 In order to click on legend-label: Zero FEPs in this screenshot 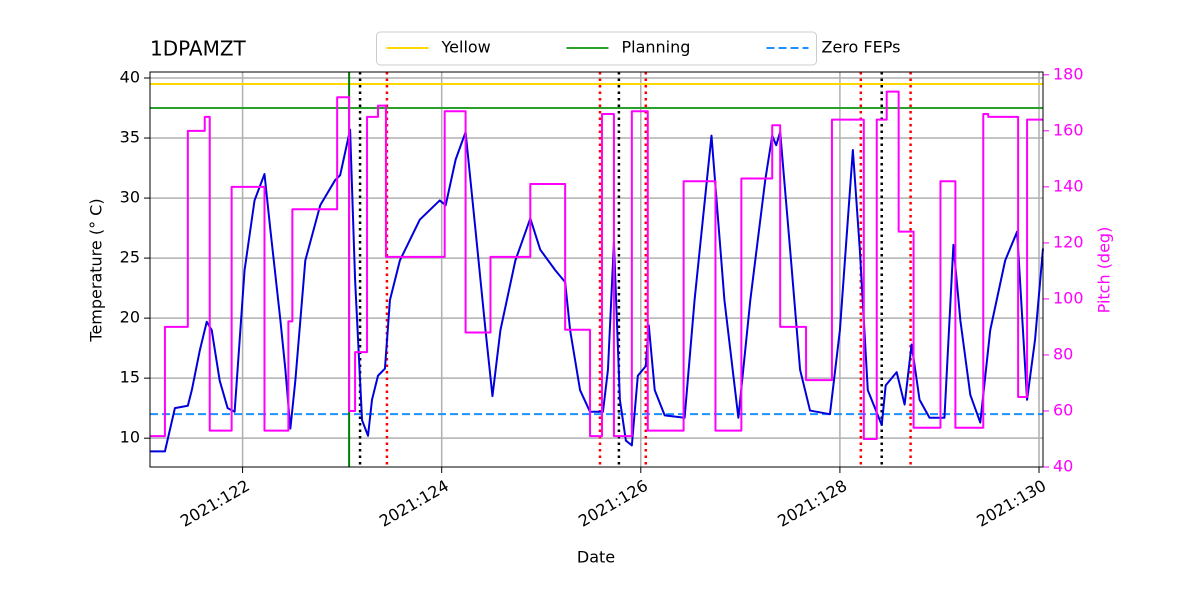, I will do `click(861, 47)`.